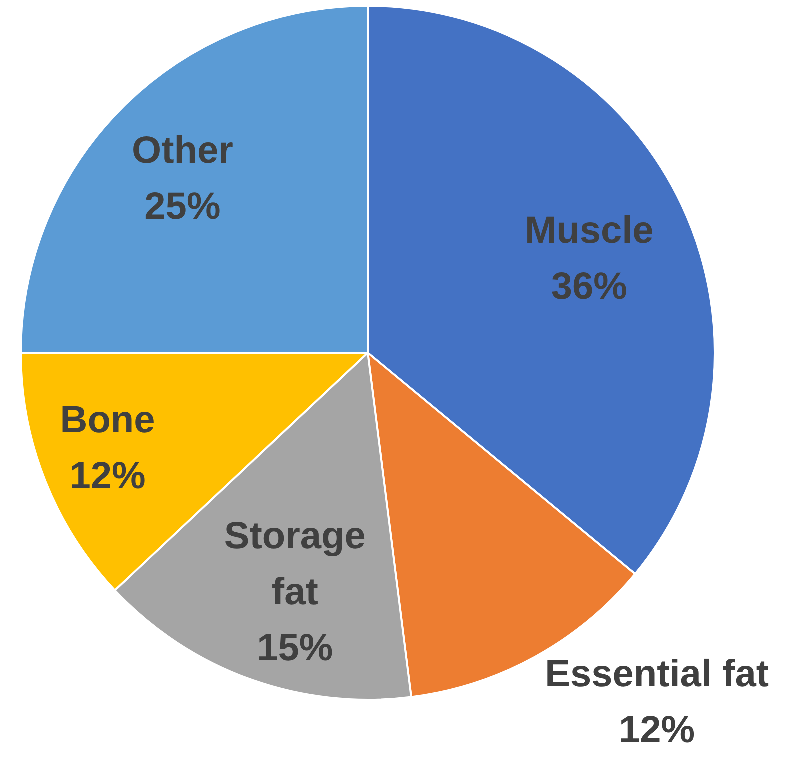 The image size is (805, 769). What do you see at coordinates (657, 674) in the screenshot?
I see `slice-label: Essential fat` at bounding box center [657, 674].